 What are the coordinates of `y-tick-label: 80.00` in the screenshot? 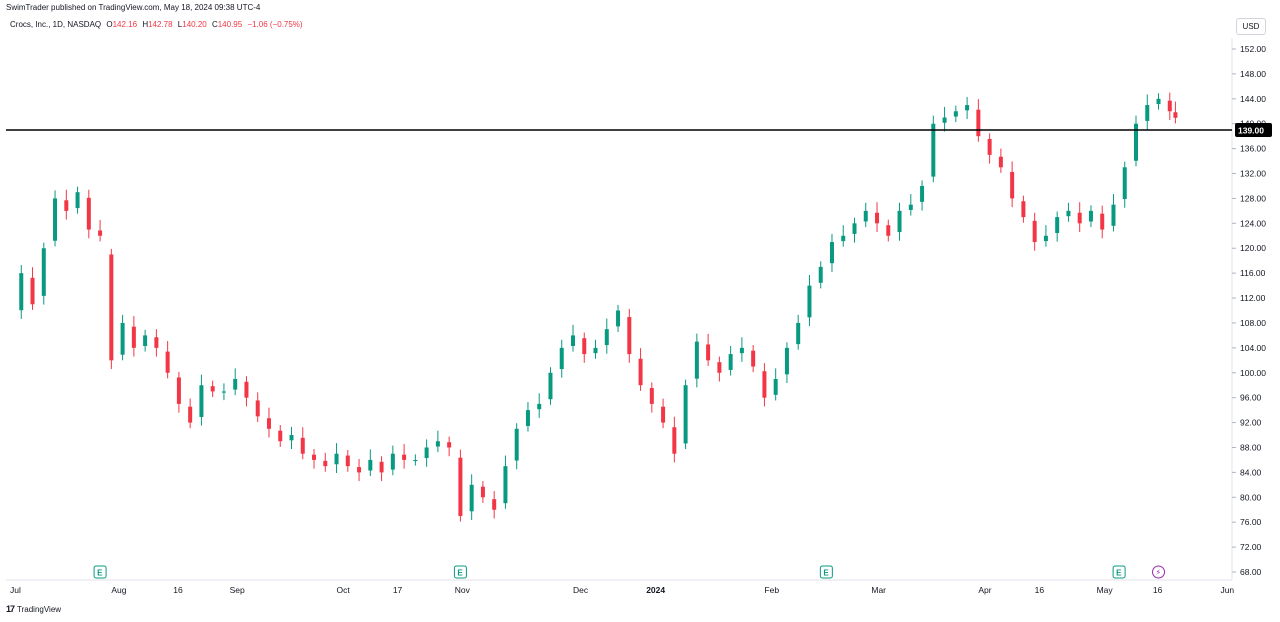 It's located at (1251, 497).